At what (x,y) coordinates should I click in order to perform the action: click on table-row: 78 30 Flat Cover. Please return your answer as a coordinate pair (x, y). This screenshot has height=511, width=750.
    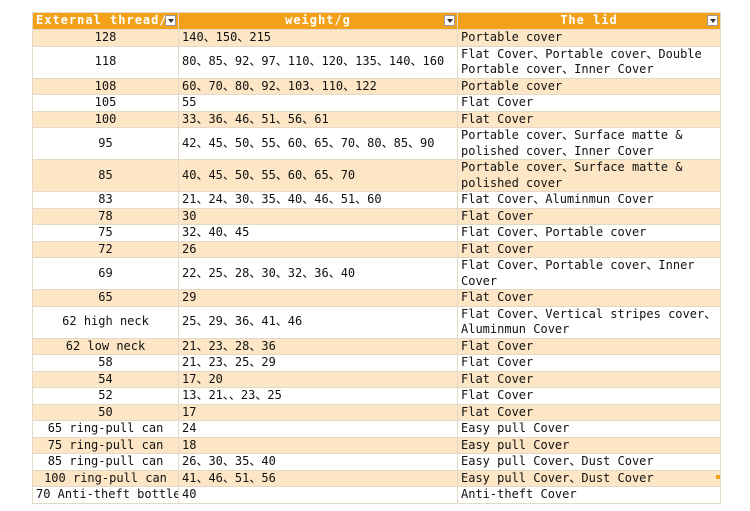
    Looking at the image, I should click on (376, 216).